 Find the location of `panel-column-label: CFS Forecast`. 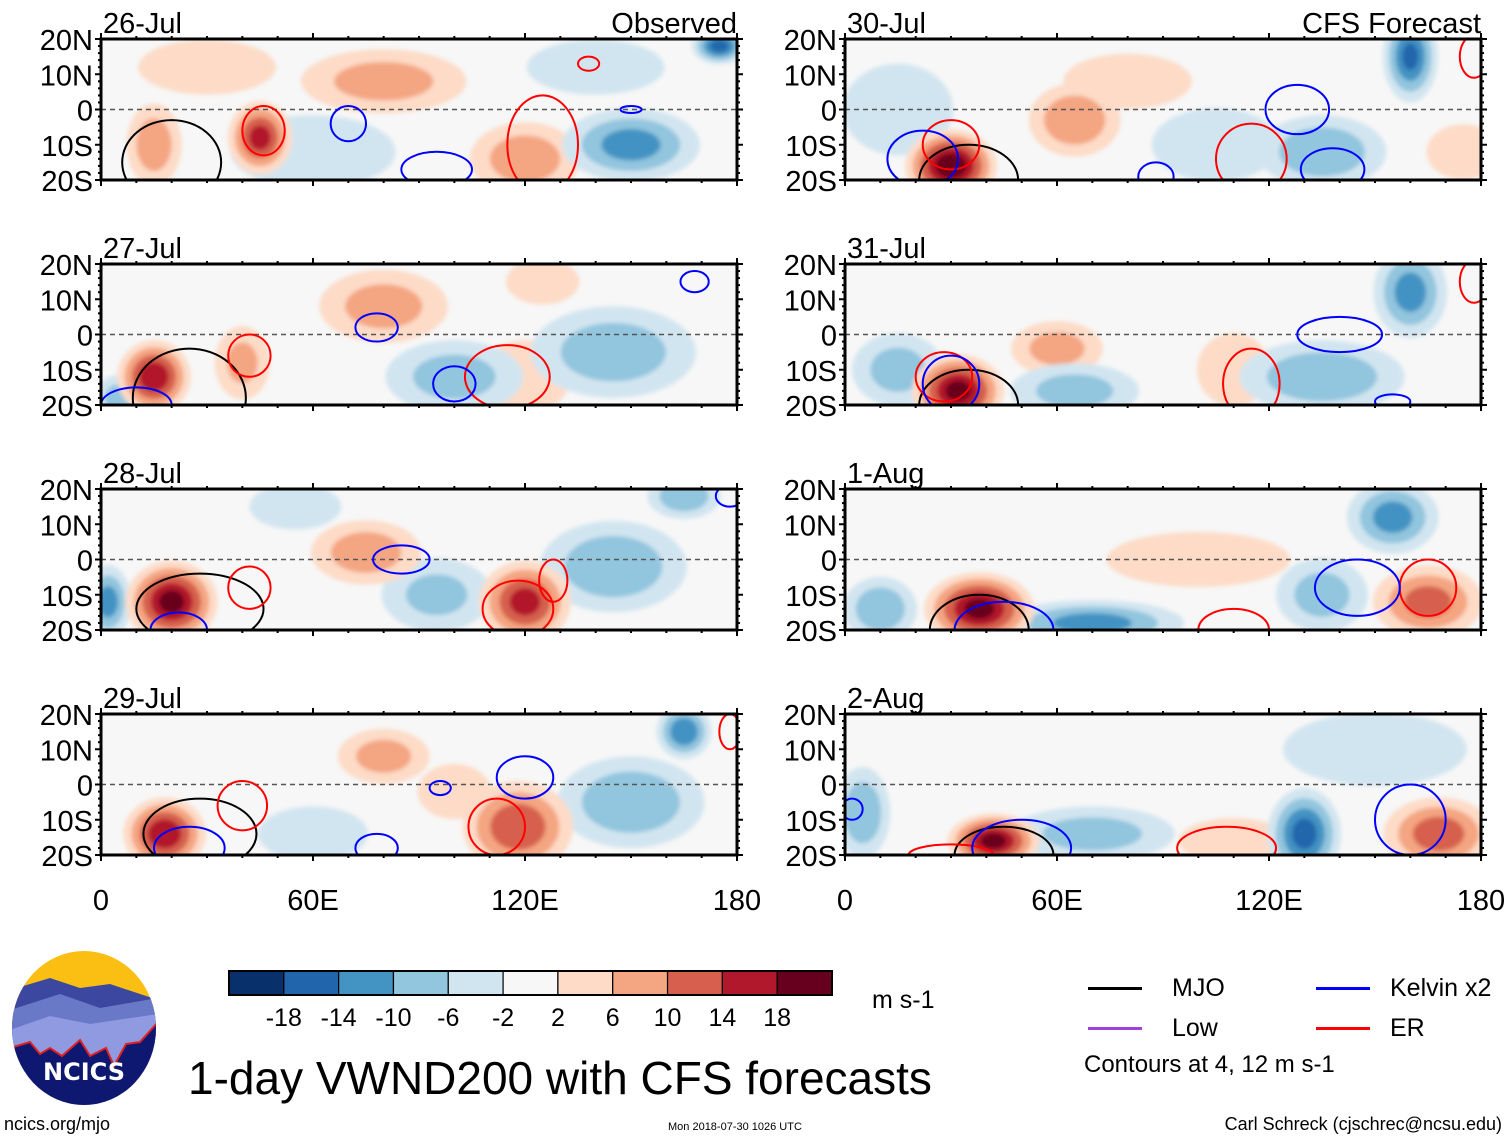

panel-column-label: CFS Forecast is located at coordinates (1391, 24).